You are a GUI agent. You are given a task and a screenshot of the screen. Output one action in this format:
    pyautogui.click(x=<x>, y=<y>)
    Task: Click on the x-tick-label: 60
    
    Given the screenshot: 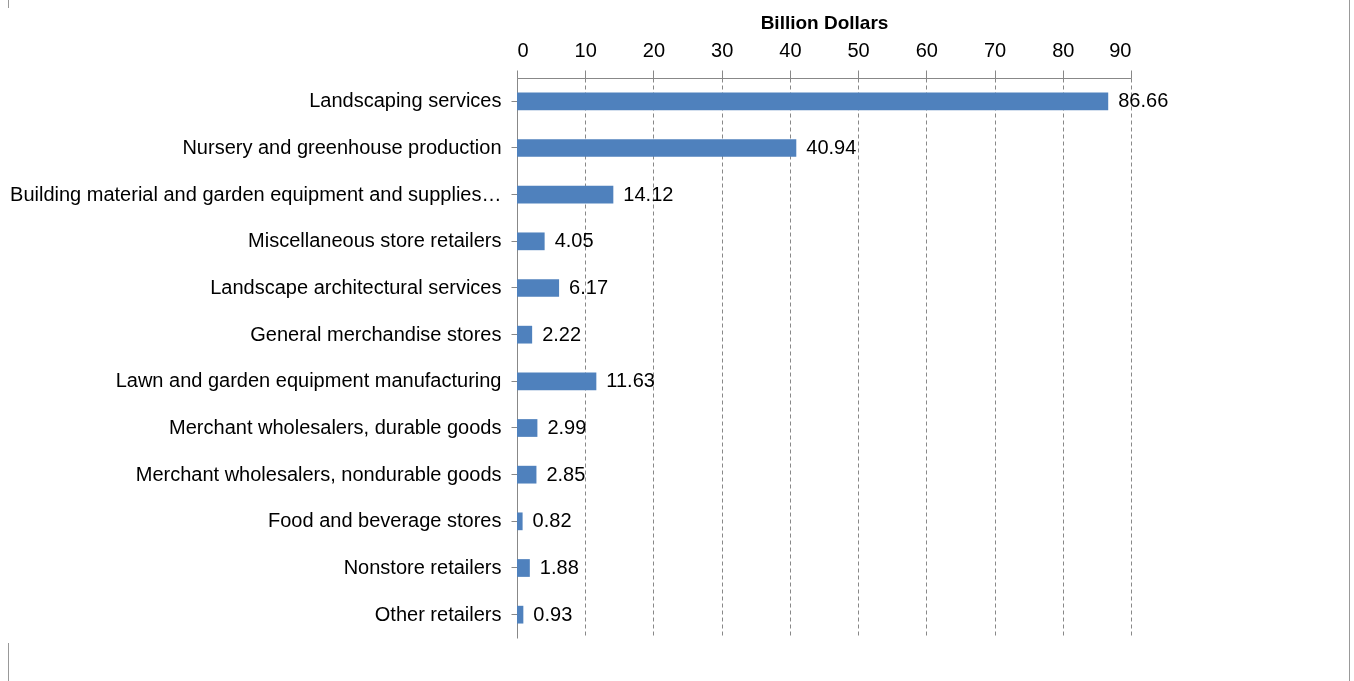 What is the action you would take?
    pyautogui.click(x=926, y=49)
    